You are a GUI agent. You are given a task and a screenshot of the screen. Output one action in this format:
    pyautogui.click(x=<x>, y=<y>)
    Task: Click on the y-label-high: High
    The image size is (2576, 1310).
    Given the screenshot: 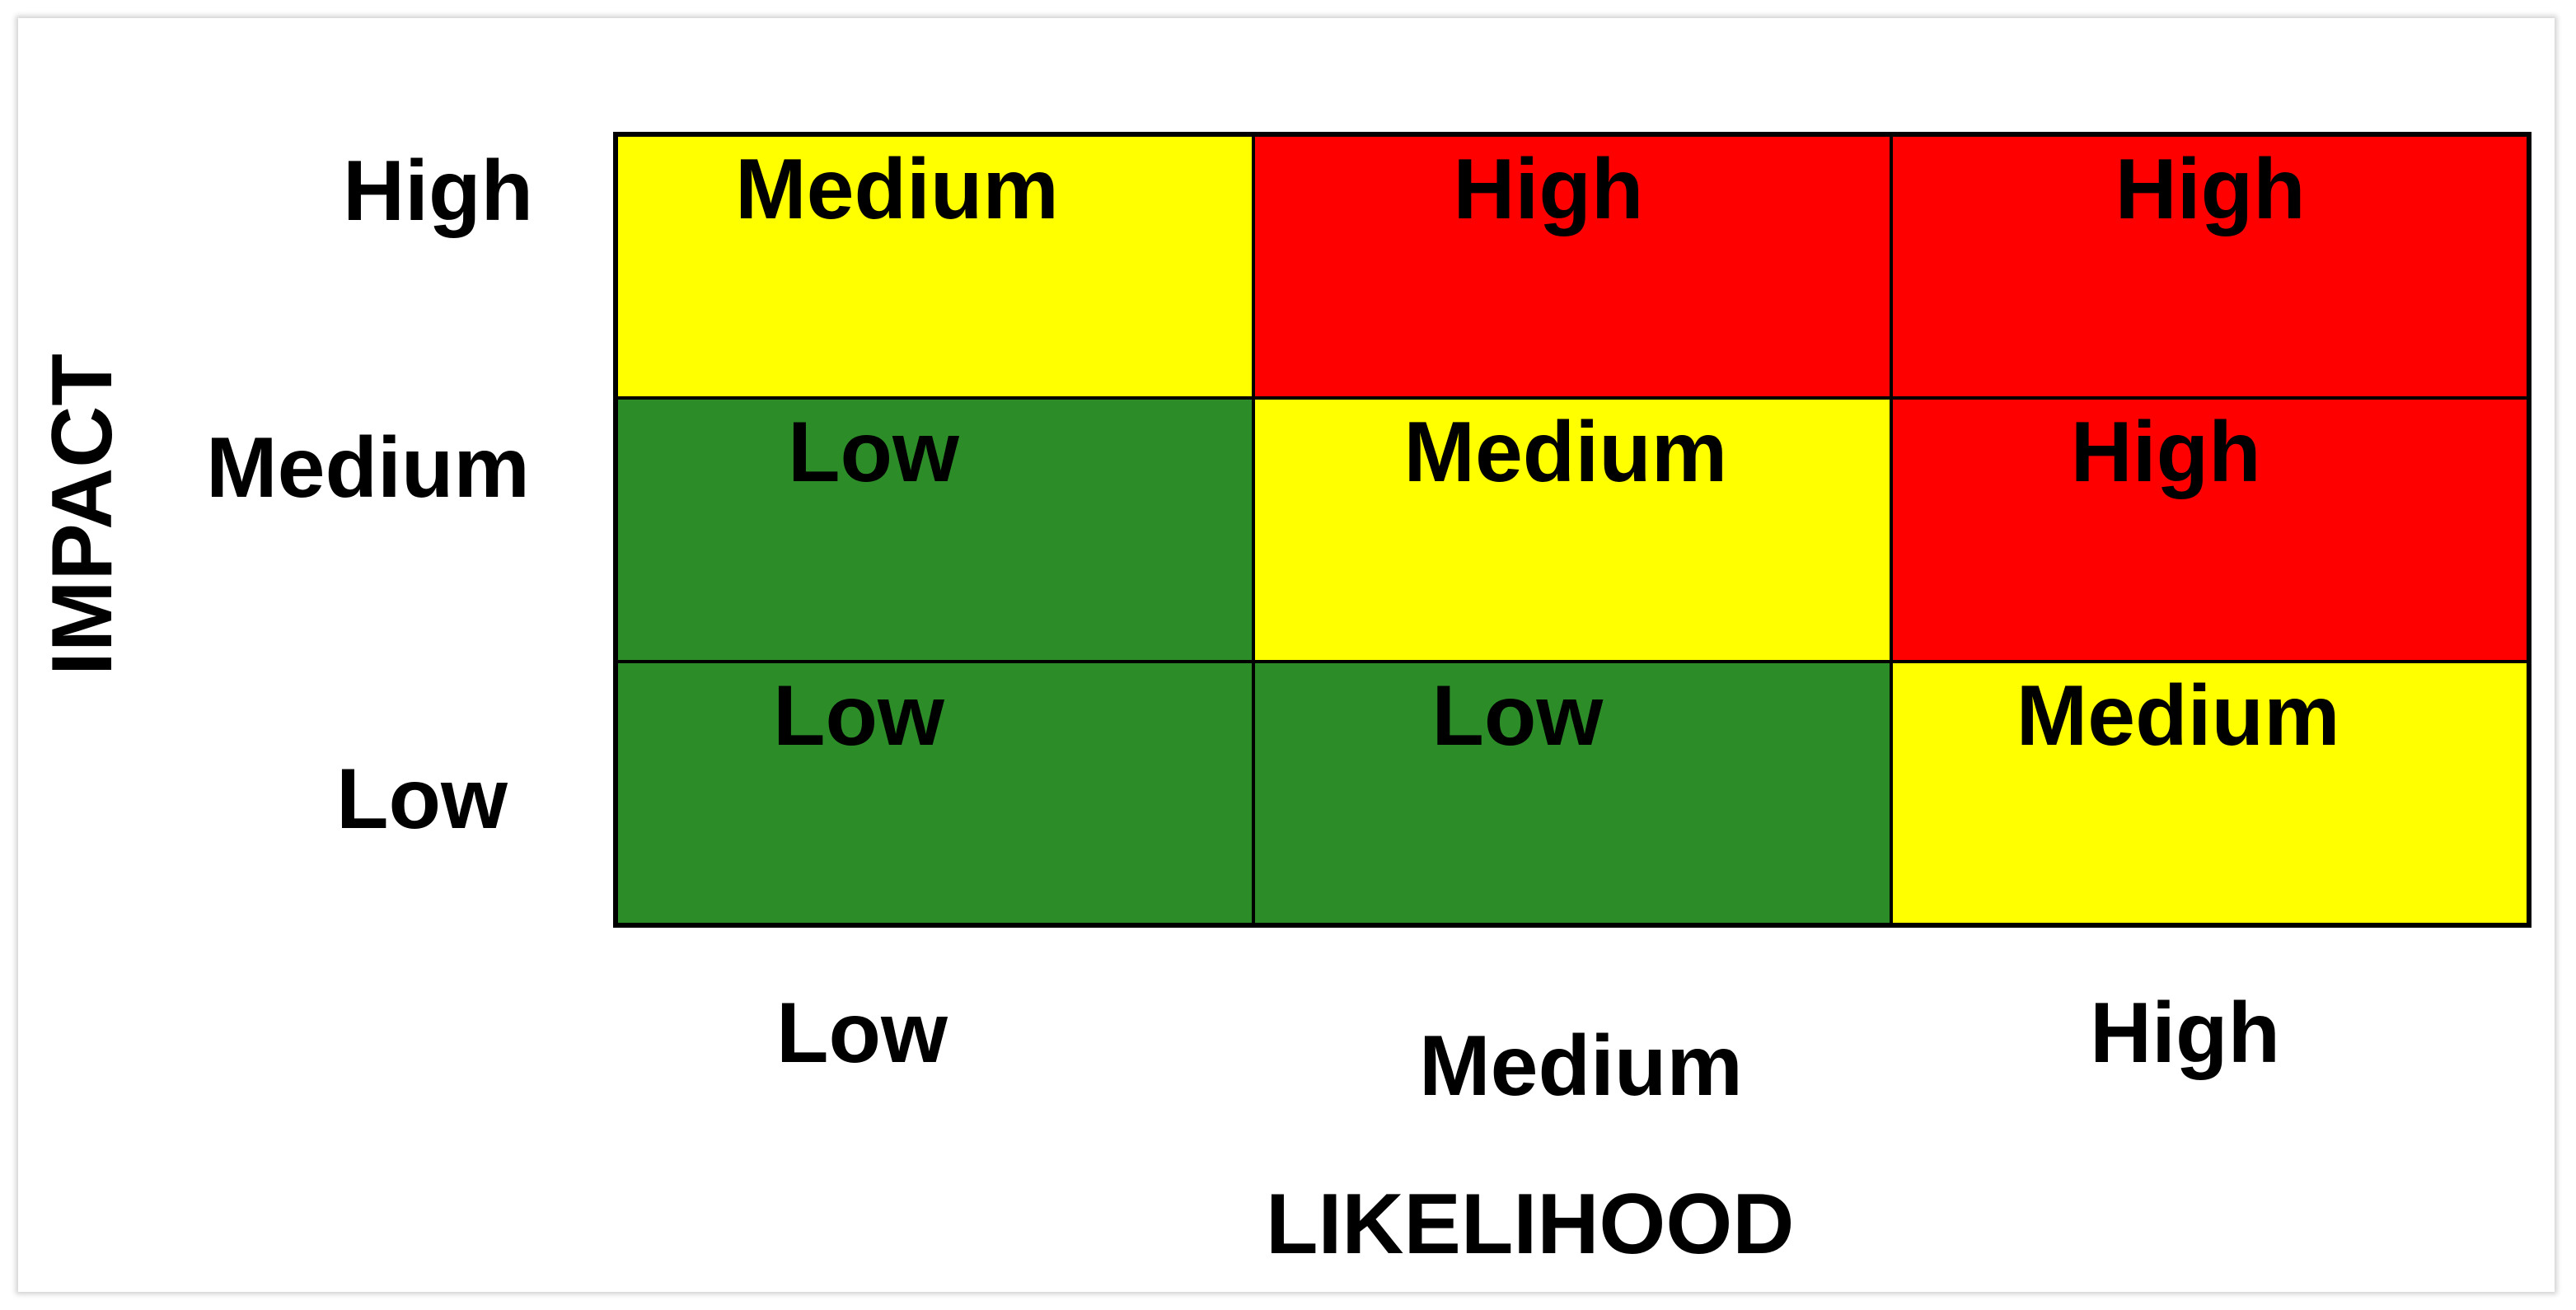 What is the action you would take?
    pyautogui.click(x=438, y=191)
    